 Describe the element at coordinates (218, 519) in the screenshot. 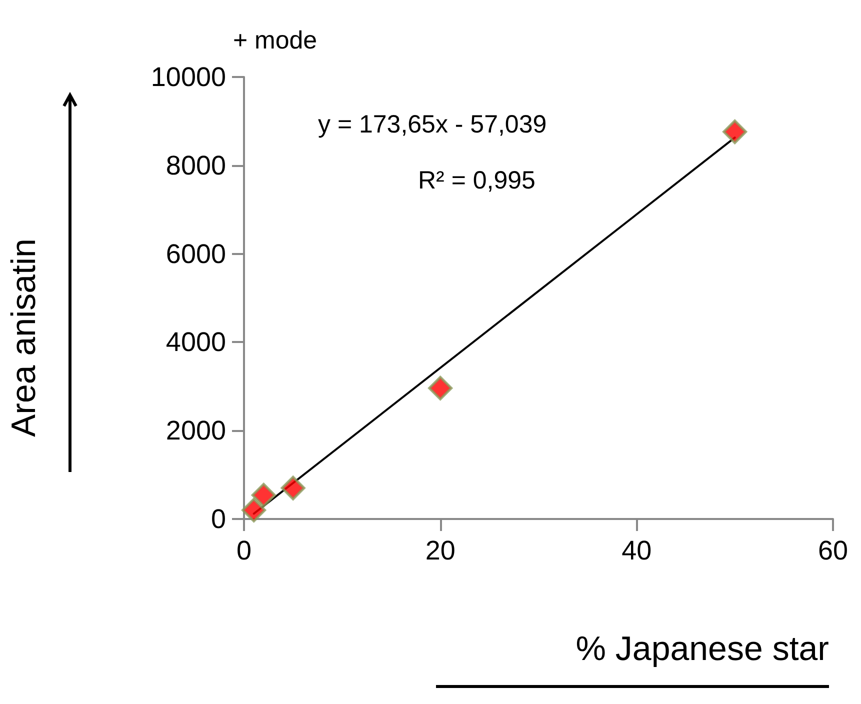

I see `y-tick-label: 0` at that location.